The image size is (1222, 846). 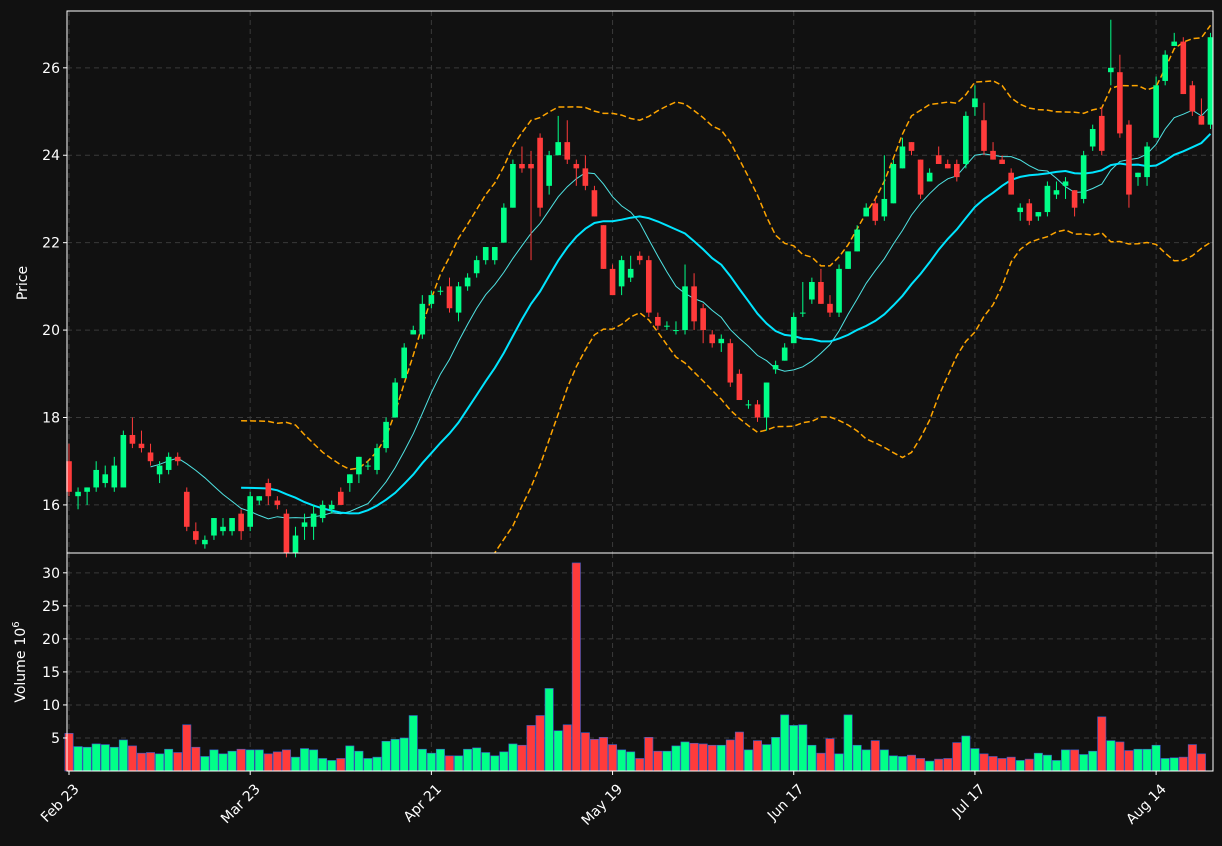 What do you see at coordinates (423, 803) in the screenshot?
I see `x-tick-label: Apr 21` at bounding box center [423, 803].